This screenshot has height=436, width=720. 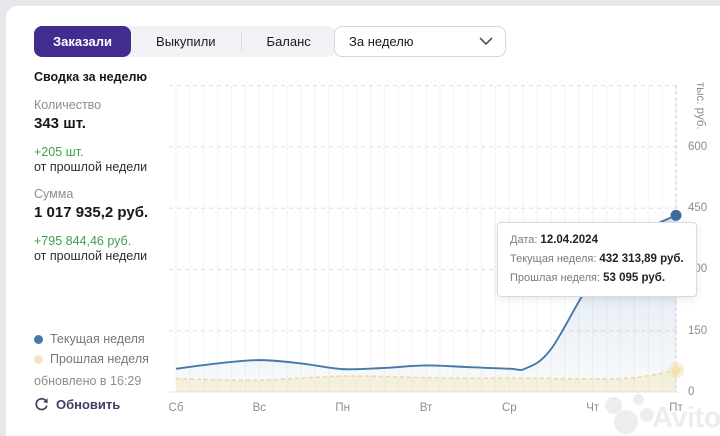 What do you see at coordinates (289, 41) in the screenshot?
I see `tab-balance: Баланс` at bounding box center [289, 41].